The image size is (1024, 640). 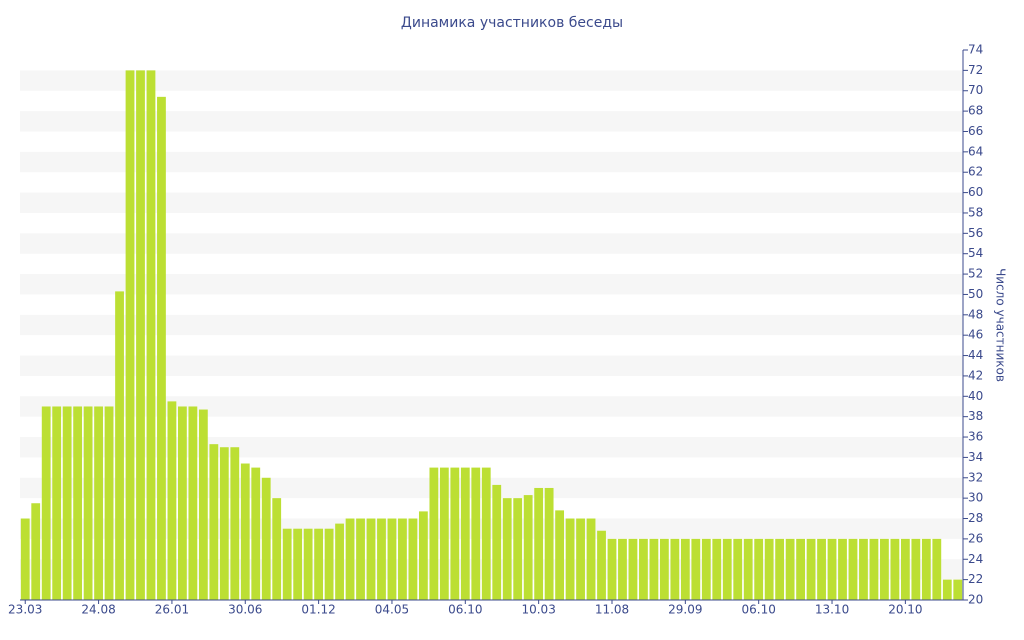 I want to click on y-tick-label: 34, so click(x=975, y=457).